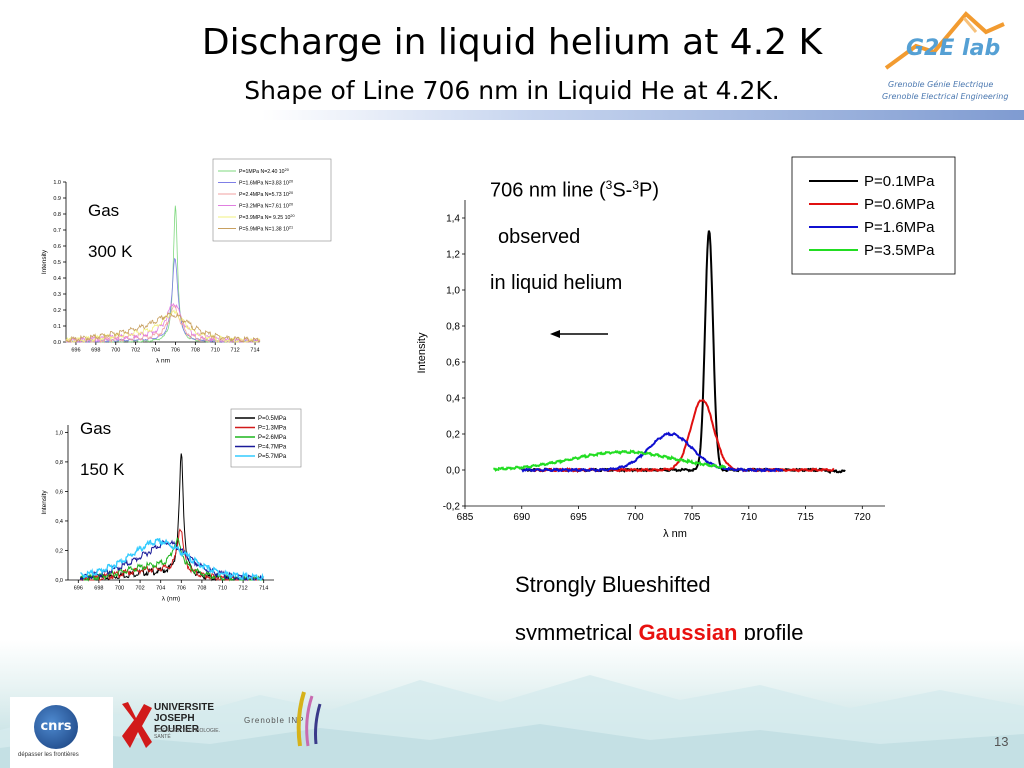 The image size is (1024, 768). I want to click on y-tick-label: 0.6, so click(57, 247).